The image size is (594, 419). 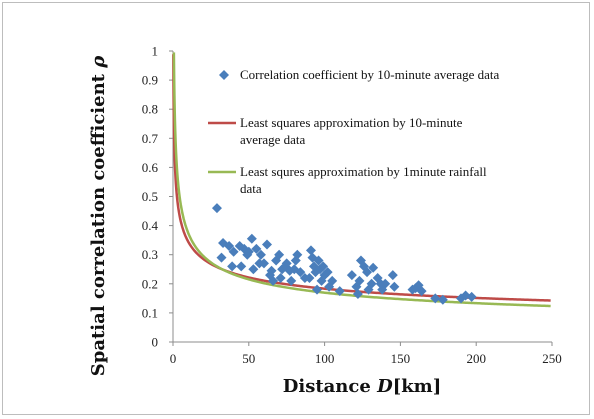 I want to click on legend-label: Least squares approximation by 10-minute, so click(x=351, y=122).